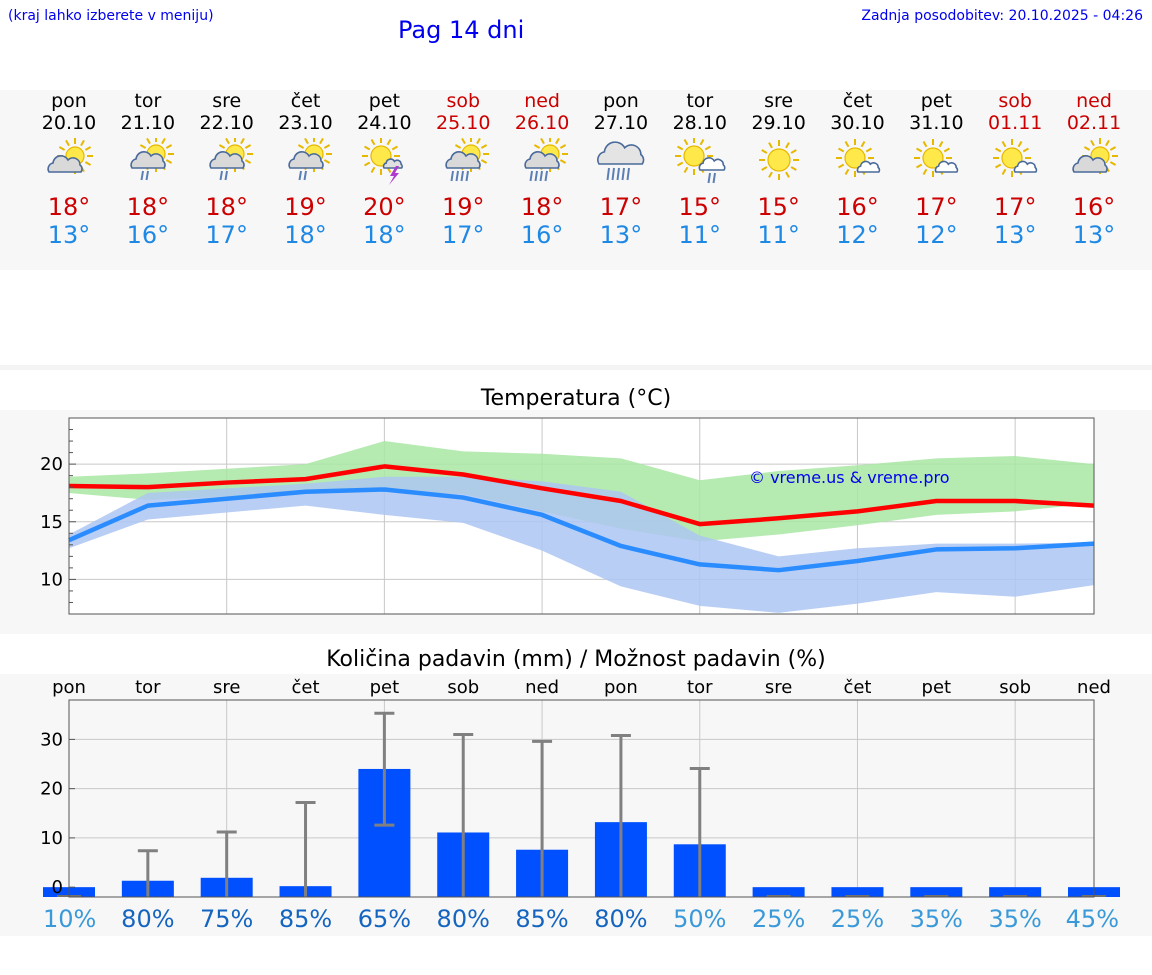 This screenshot has width=1152, height=975. Describe the element at coordinates (111, 16) in the screenshot. I see `location-hint: (kraj lahko izberete v meniju)` at that location.